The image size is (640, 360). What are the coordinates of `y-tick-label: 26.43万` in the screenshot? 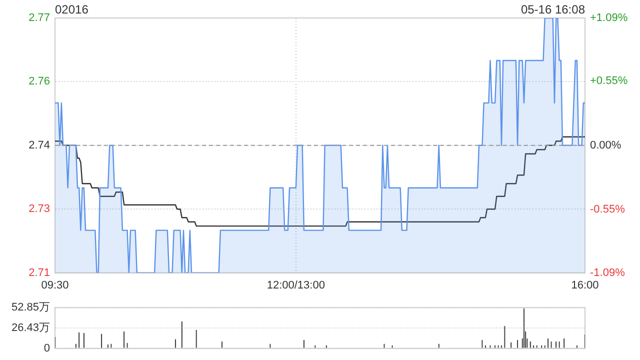 It's located at (30, 328).